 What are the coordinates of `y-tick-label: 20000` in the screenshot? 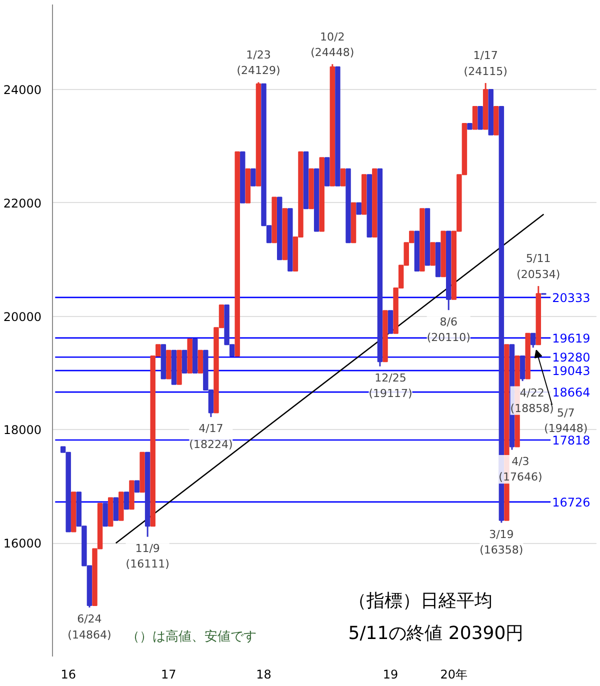 It's located at (22, 317).